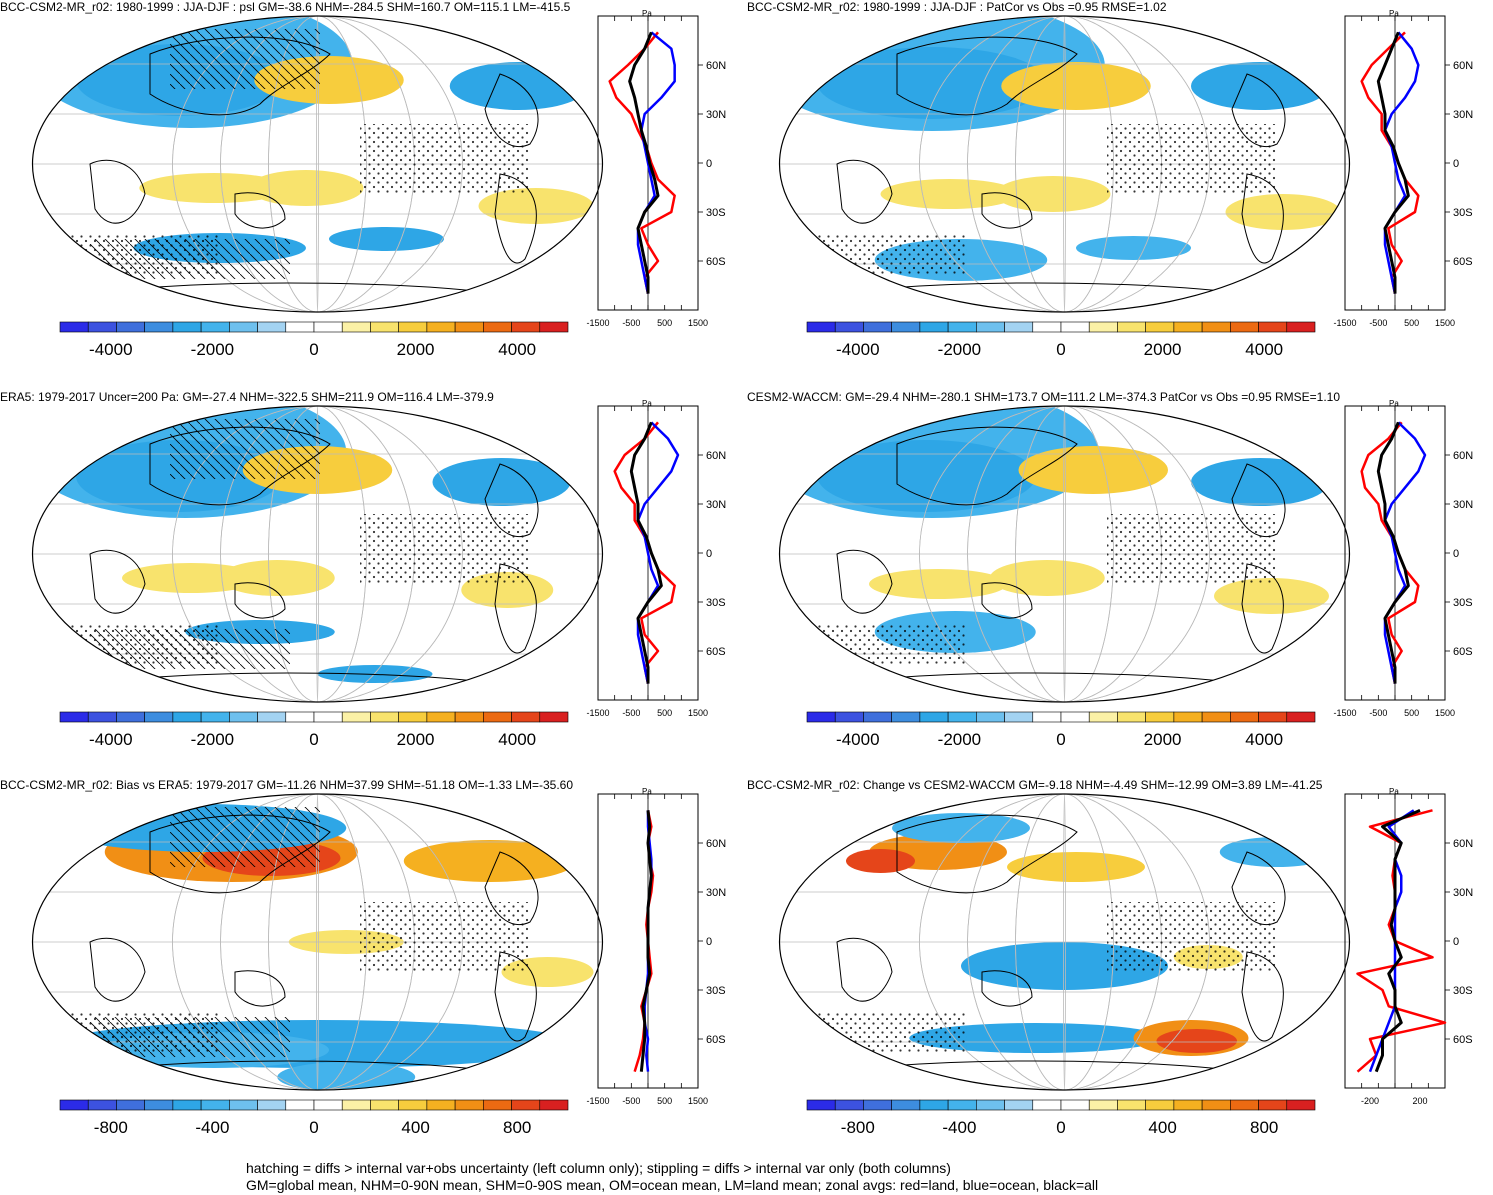 The width and height of the screenshot is (1493, 1195). What do you see at coordinates (1393, 552) in the screenshot?
I see `zonal-line-all` at bounding box center [1393, 552].